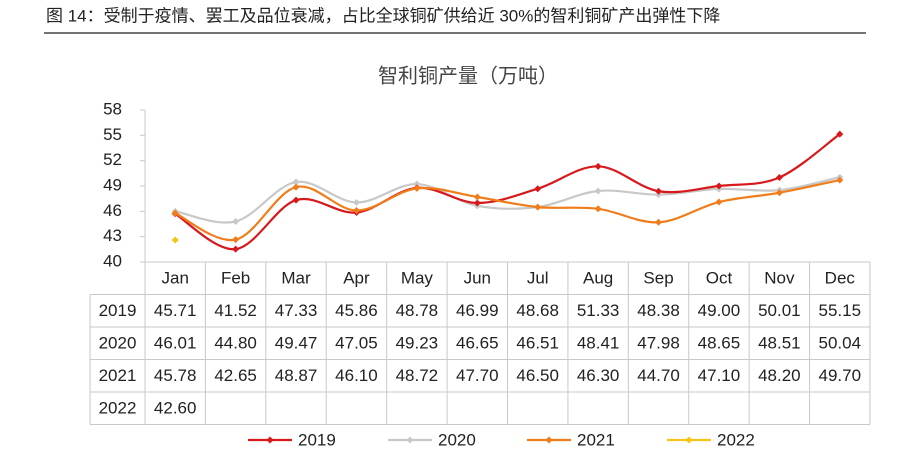 This screenshot has height=456, width=910. What do you see at coordinates (175, 375) in the screenshot?
I see `table-value: 45.78` at bounding box center [175, 375].